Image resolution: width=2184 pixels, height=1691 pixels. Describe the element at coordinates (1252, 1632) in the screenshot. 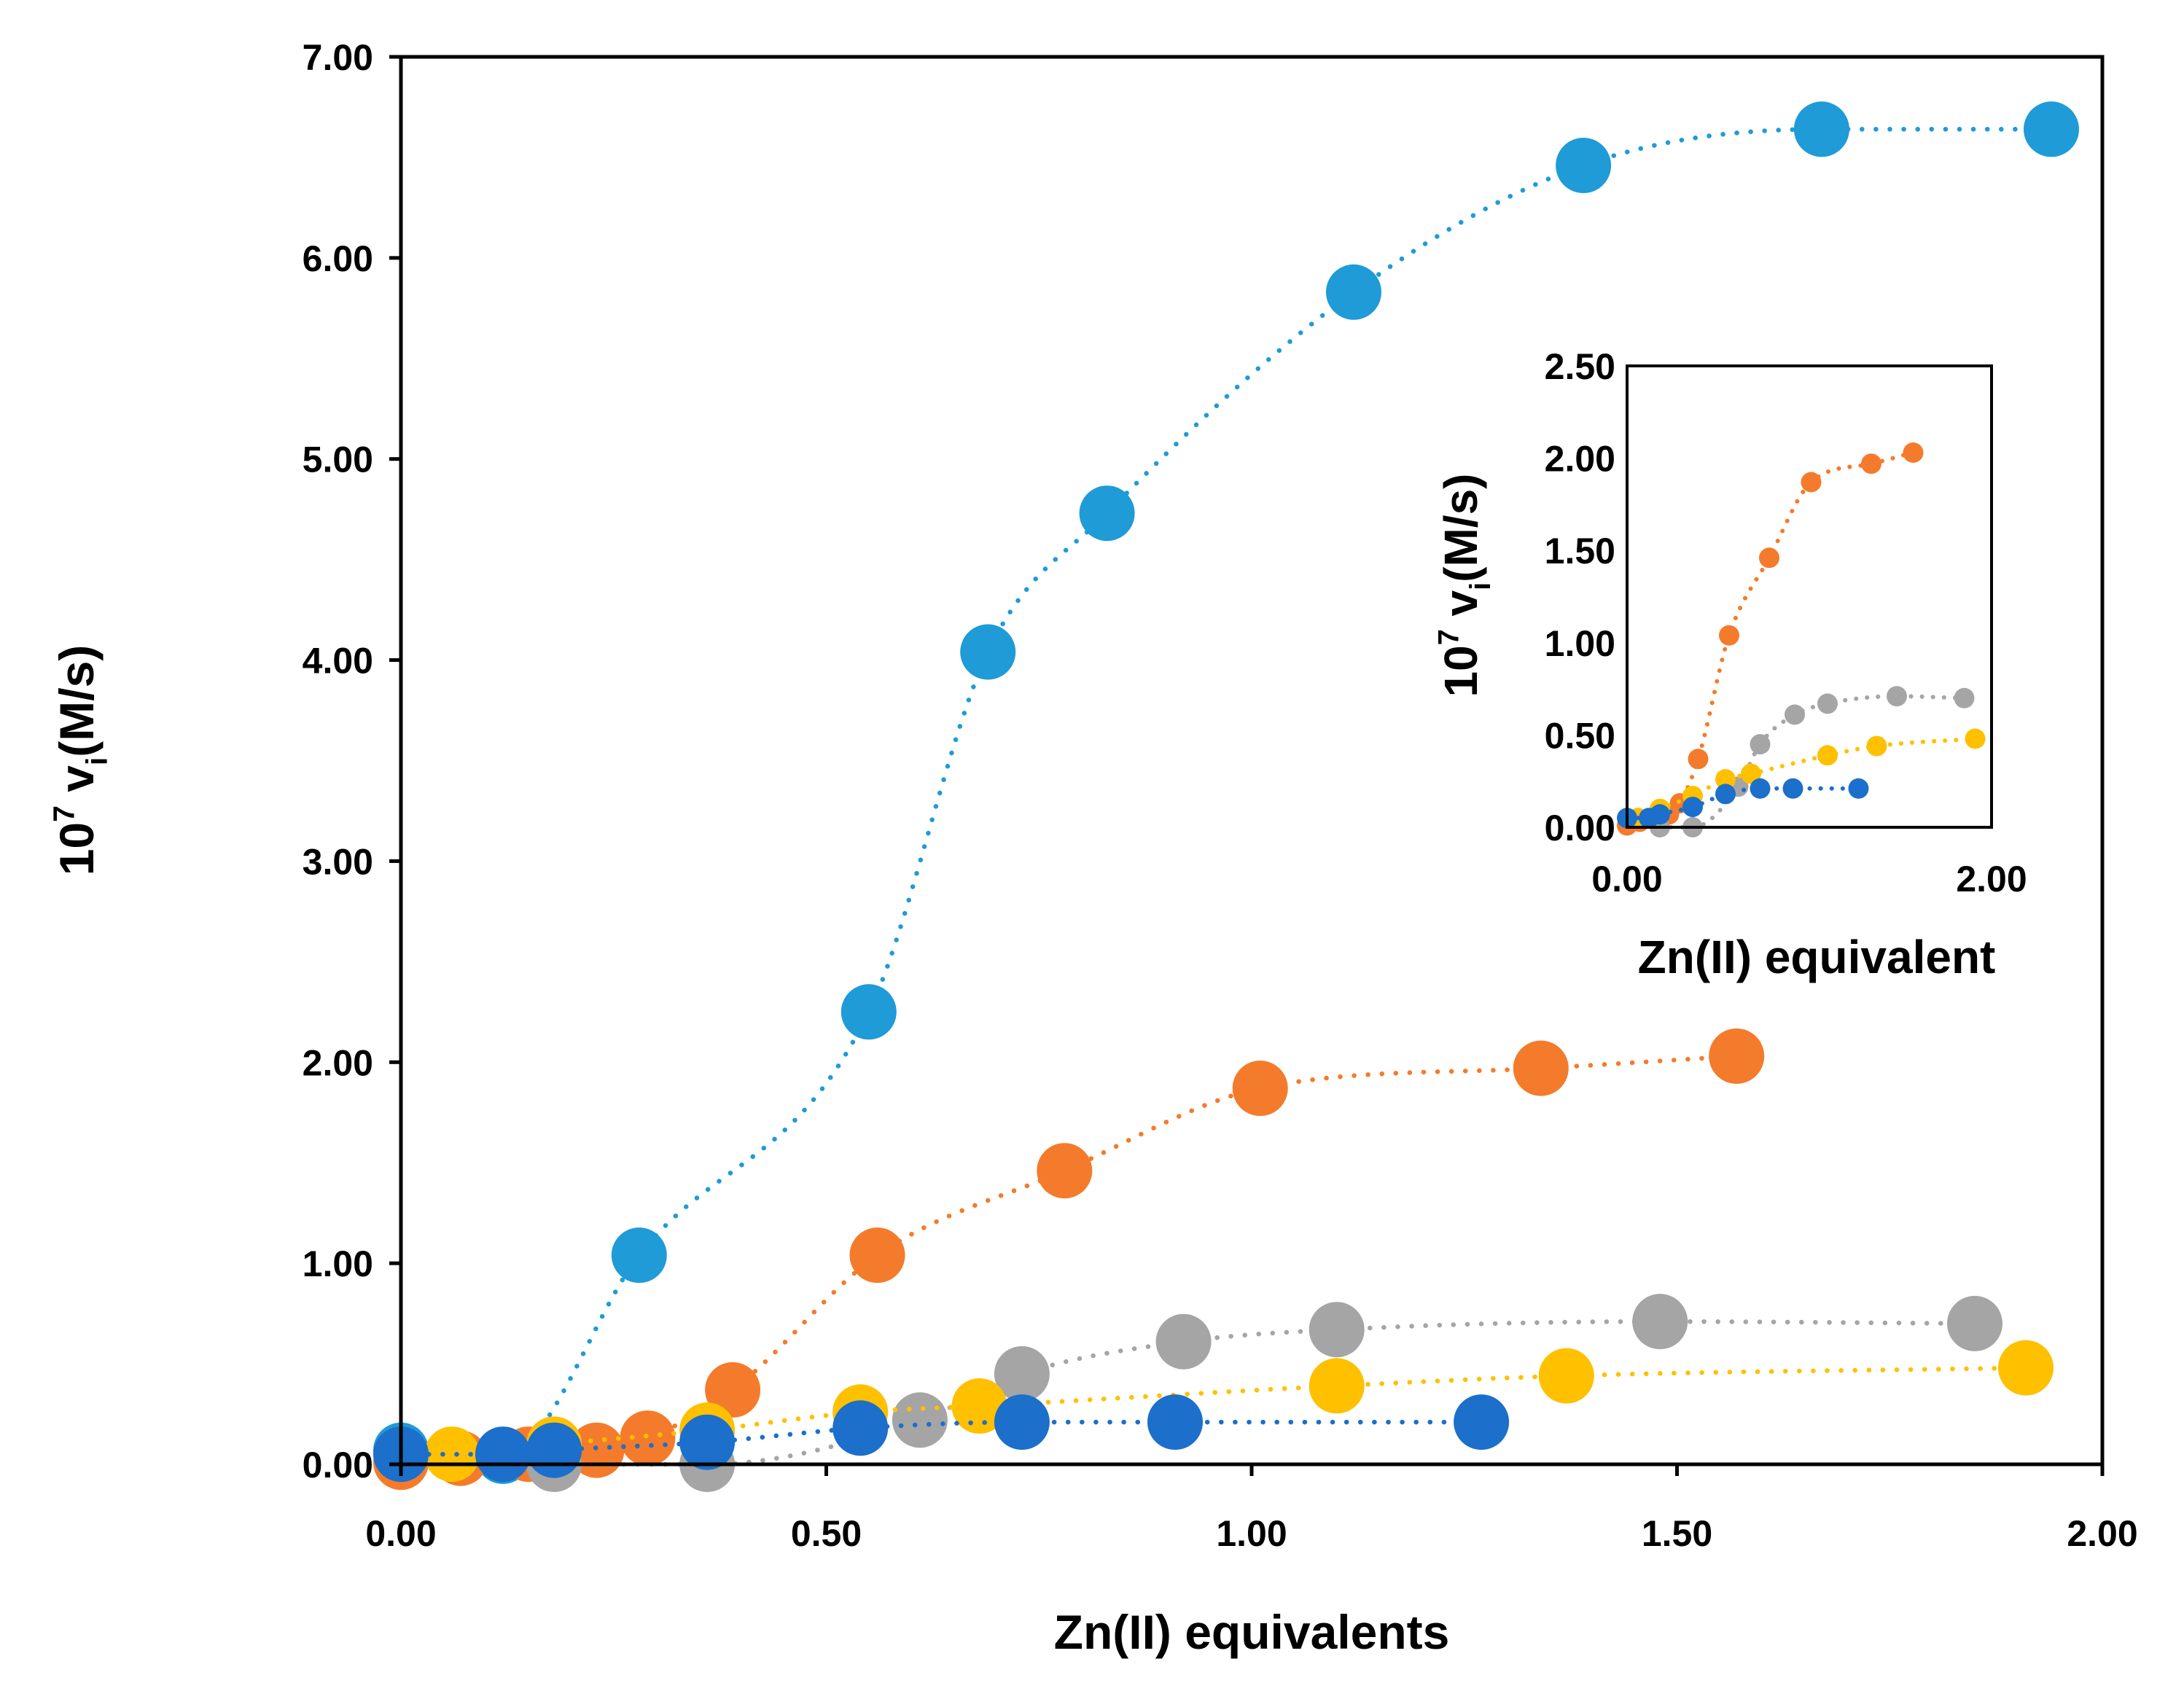

I see `main-x-axis-title: Zn(II) equivalents` at that location.